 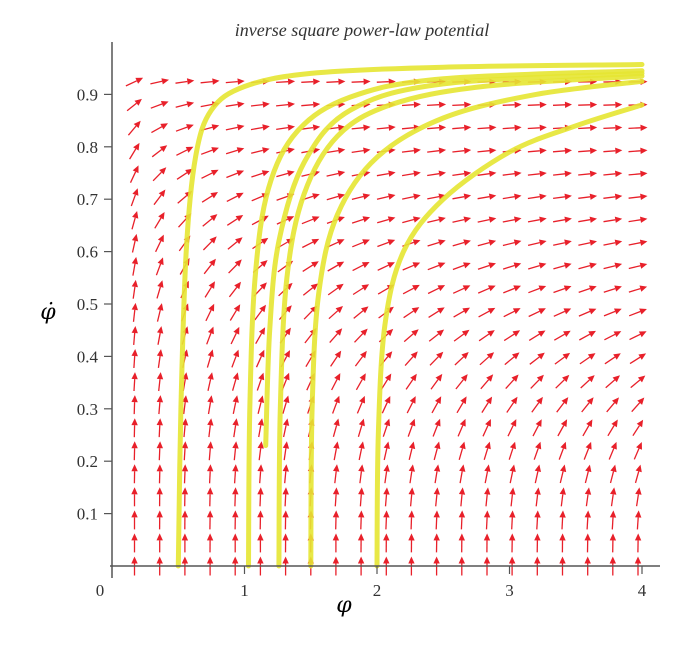 What do you see at coordinates (87, 147) in the screenshot?
I see `y-tick-label: 0.8` at bounding box center [87, 147].